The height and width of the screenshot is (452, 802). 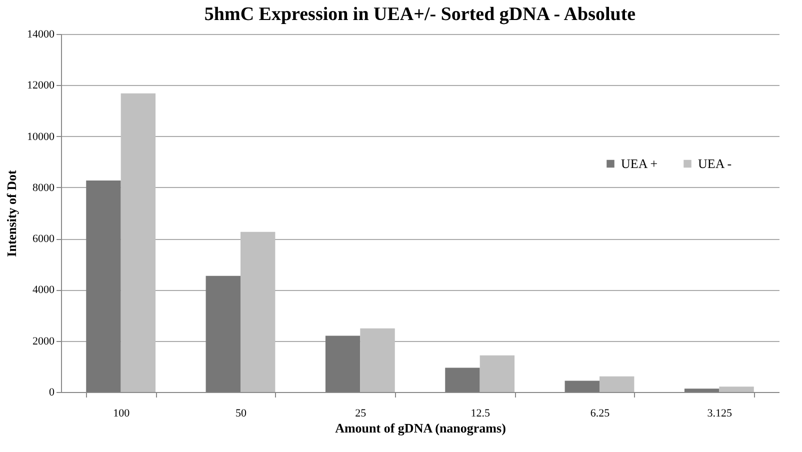 I want to click on legend-label: UEA +, so click(x=639, y=163).